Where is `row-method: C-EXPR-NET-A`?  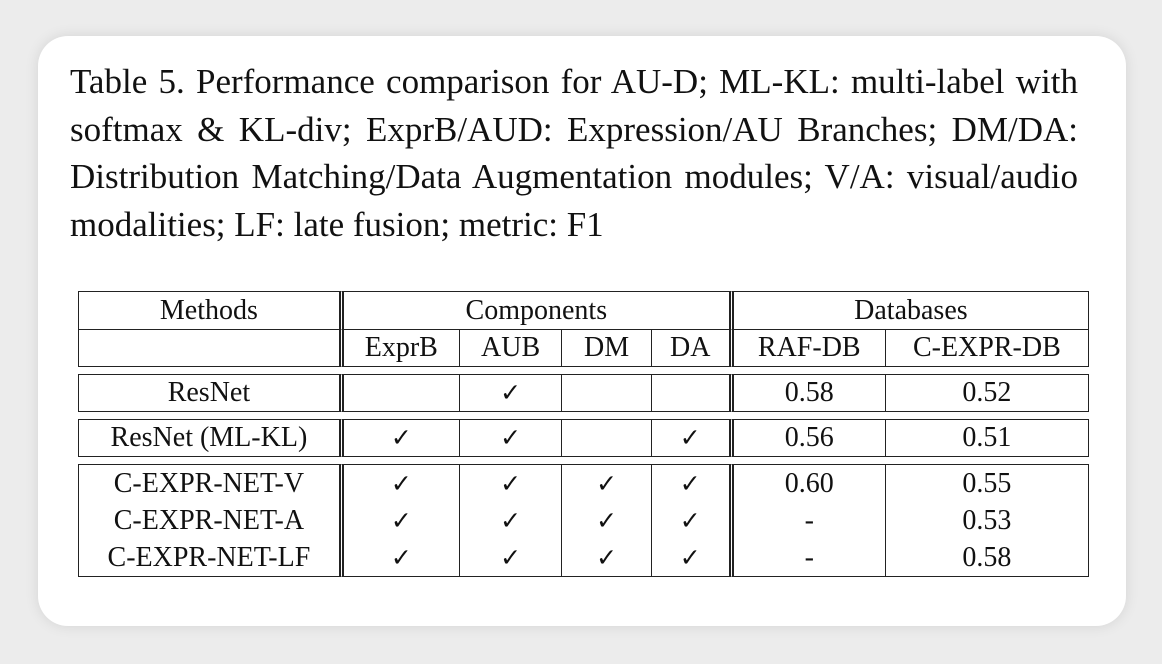
row-method: C-EXPR-NET-A is located at coordinates (211, 520).